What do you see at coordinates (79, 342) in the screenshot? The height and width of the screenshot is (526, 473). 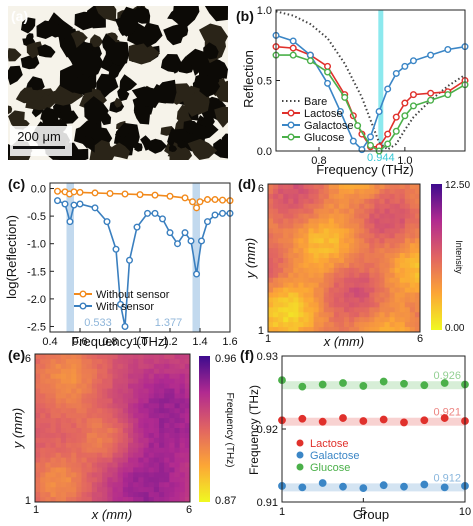 I see `c-x-tick-label: 0.6` at bounding box center [79, 342].